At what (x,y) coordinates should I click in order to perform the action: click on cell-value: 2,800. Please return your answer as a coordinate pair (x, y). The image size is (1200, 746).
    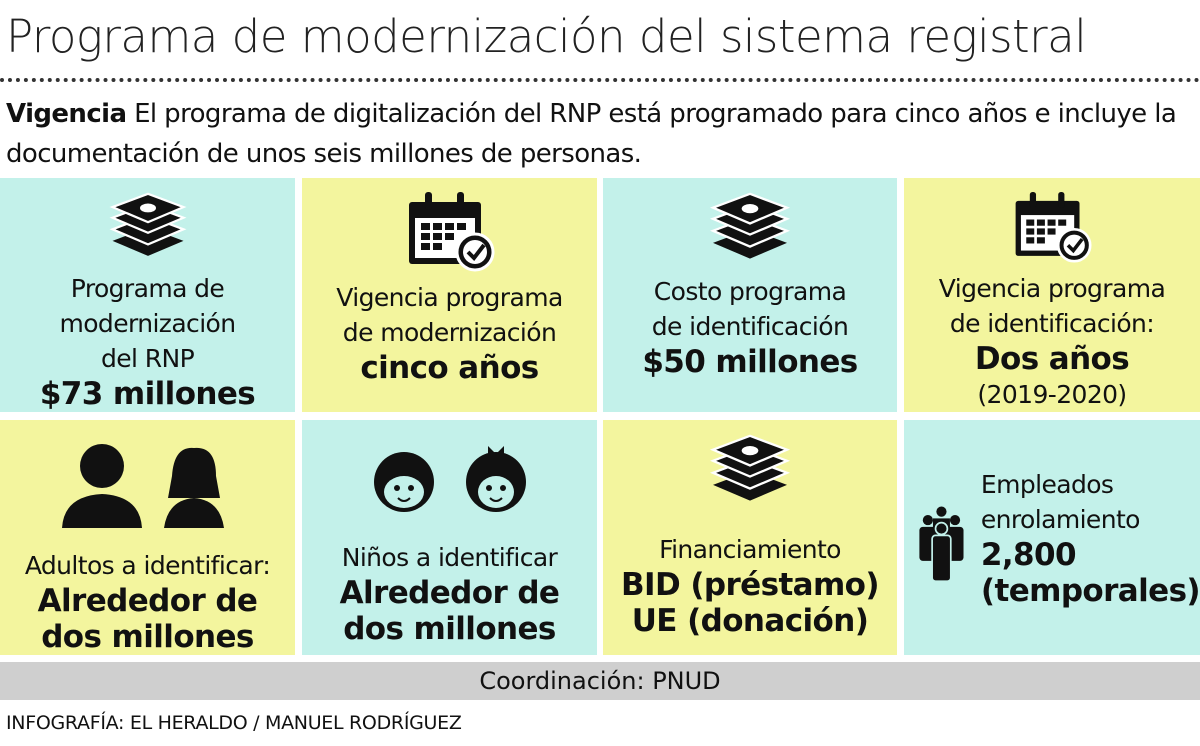
    Looking at the image, I should click on (1028, 554).